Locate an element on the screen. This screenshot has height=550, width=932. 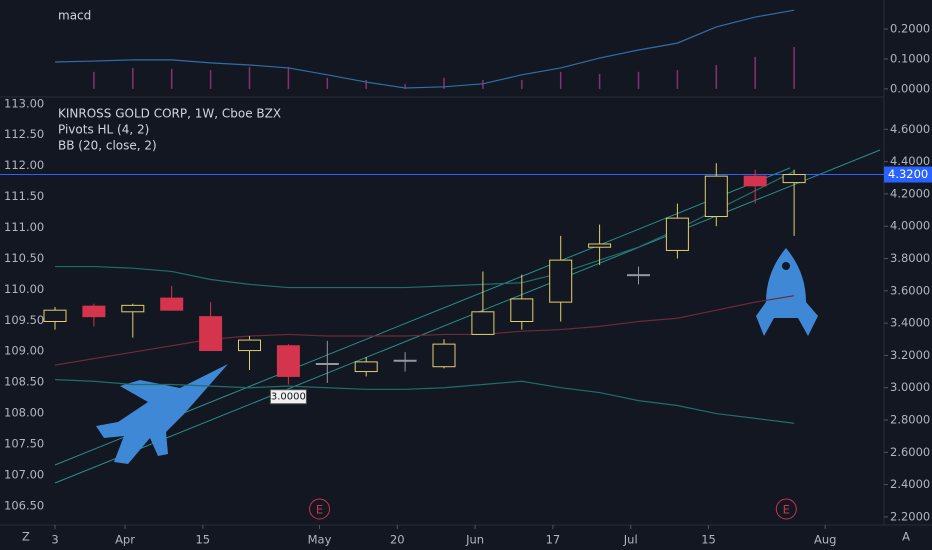
y-tick-label: 4.6000 is located at coordinates (910, 129).